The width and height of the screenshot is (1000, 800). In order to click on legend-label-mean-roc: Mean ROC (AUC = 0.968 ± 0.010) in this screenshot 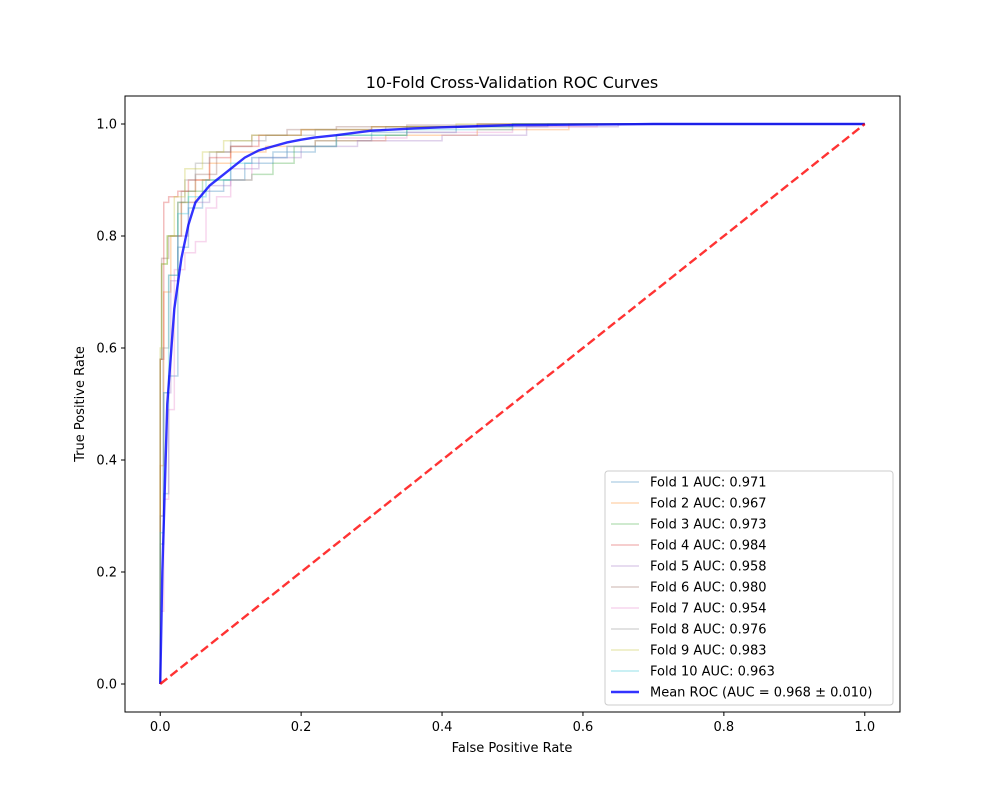, I will do `click(761, 693)`.